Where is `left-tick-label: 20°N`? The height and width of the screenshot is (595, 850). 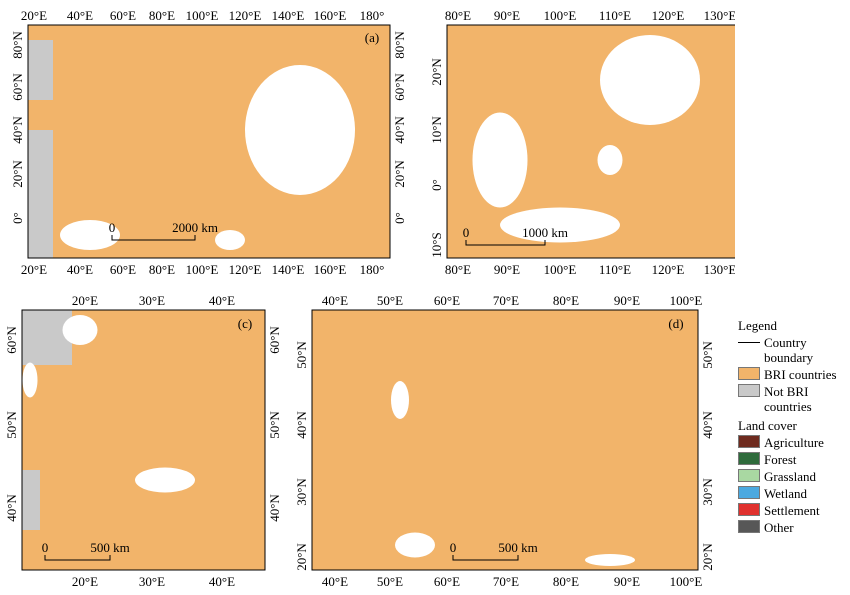 left-tick-label: 20°N is located at coordinates (17, 174).